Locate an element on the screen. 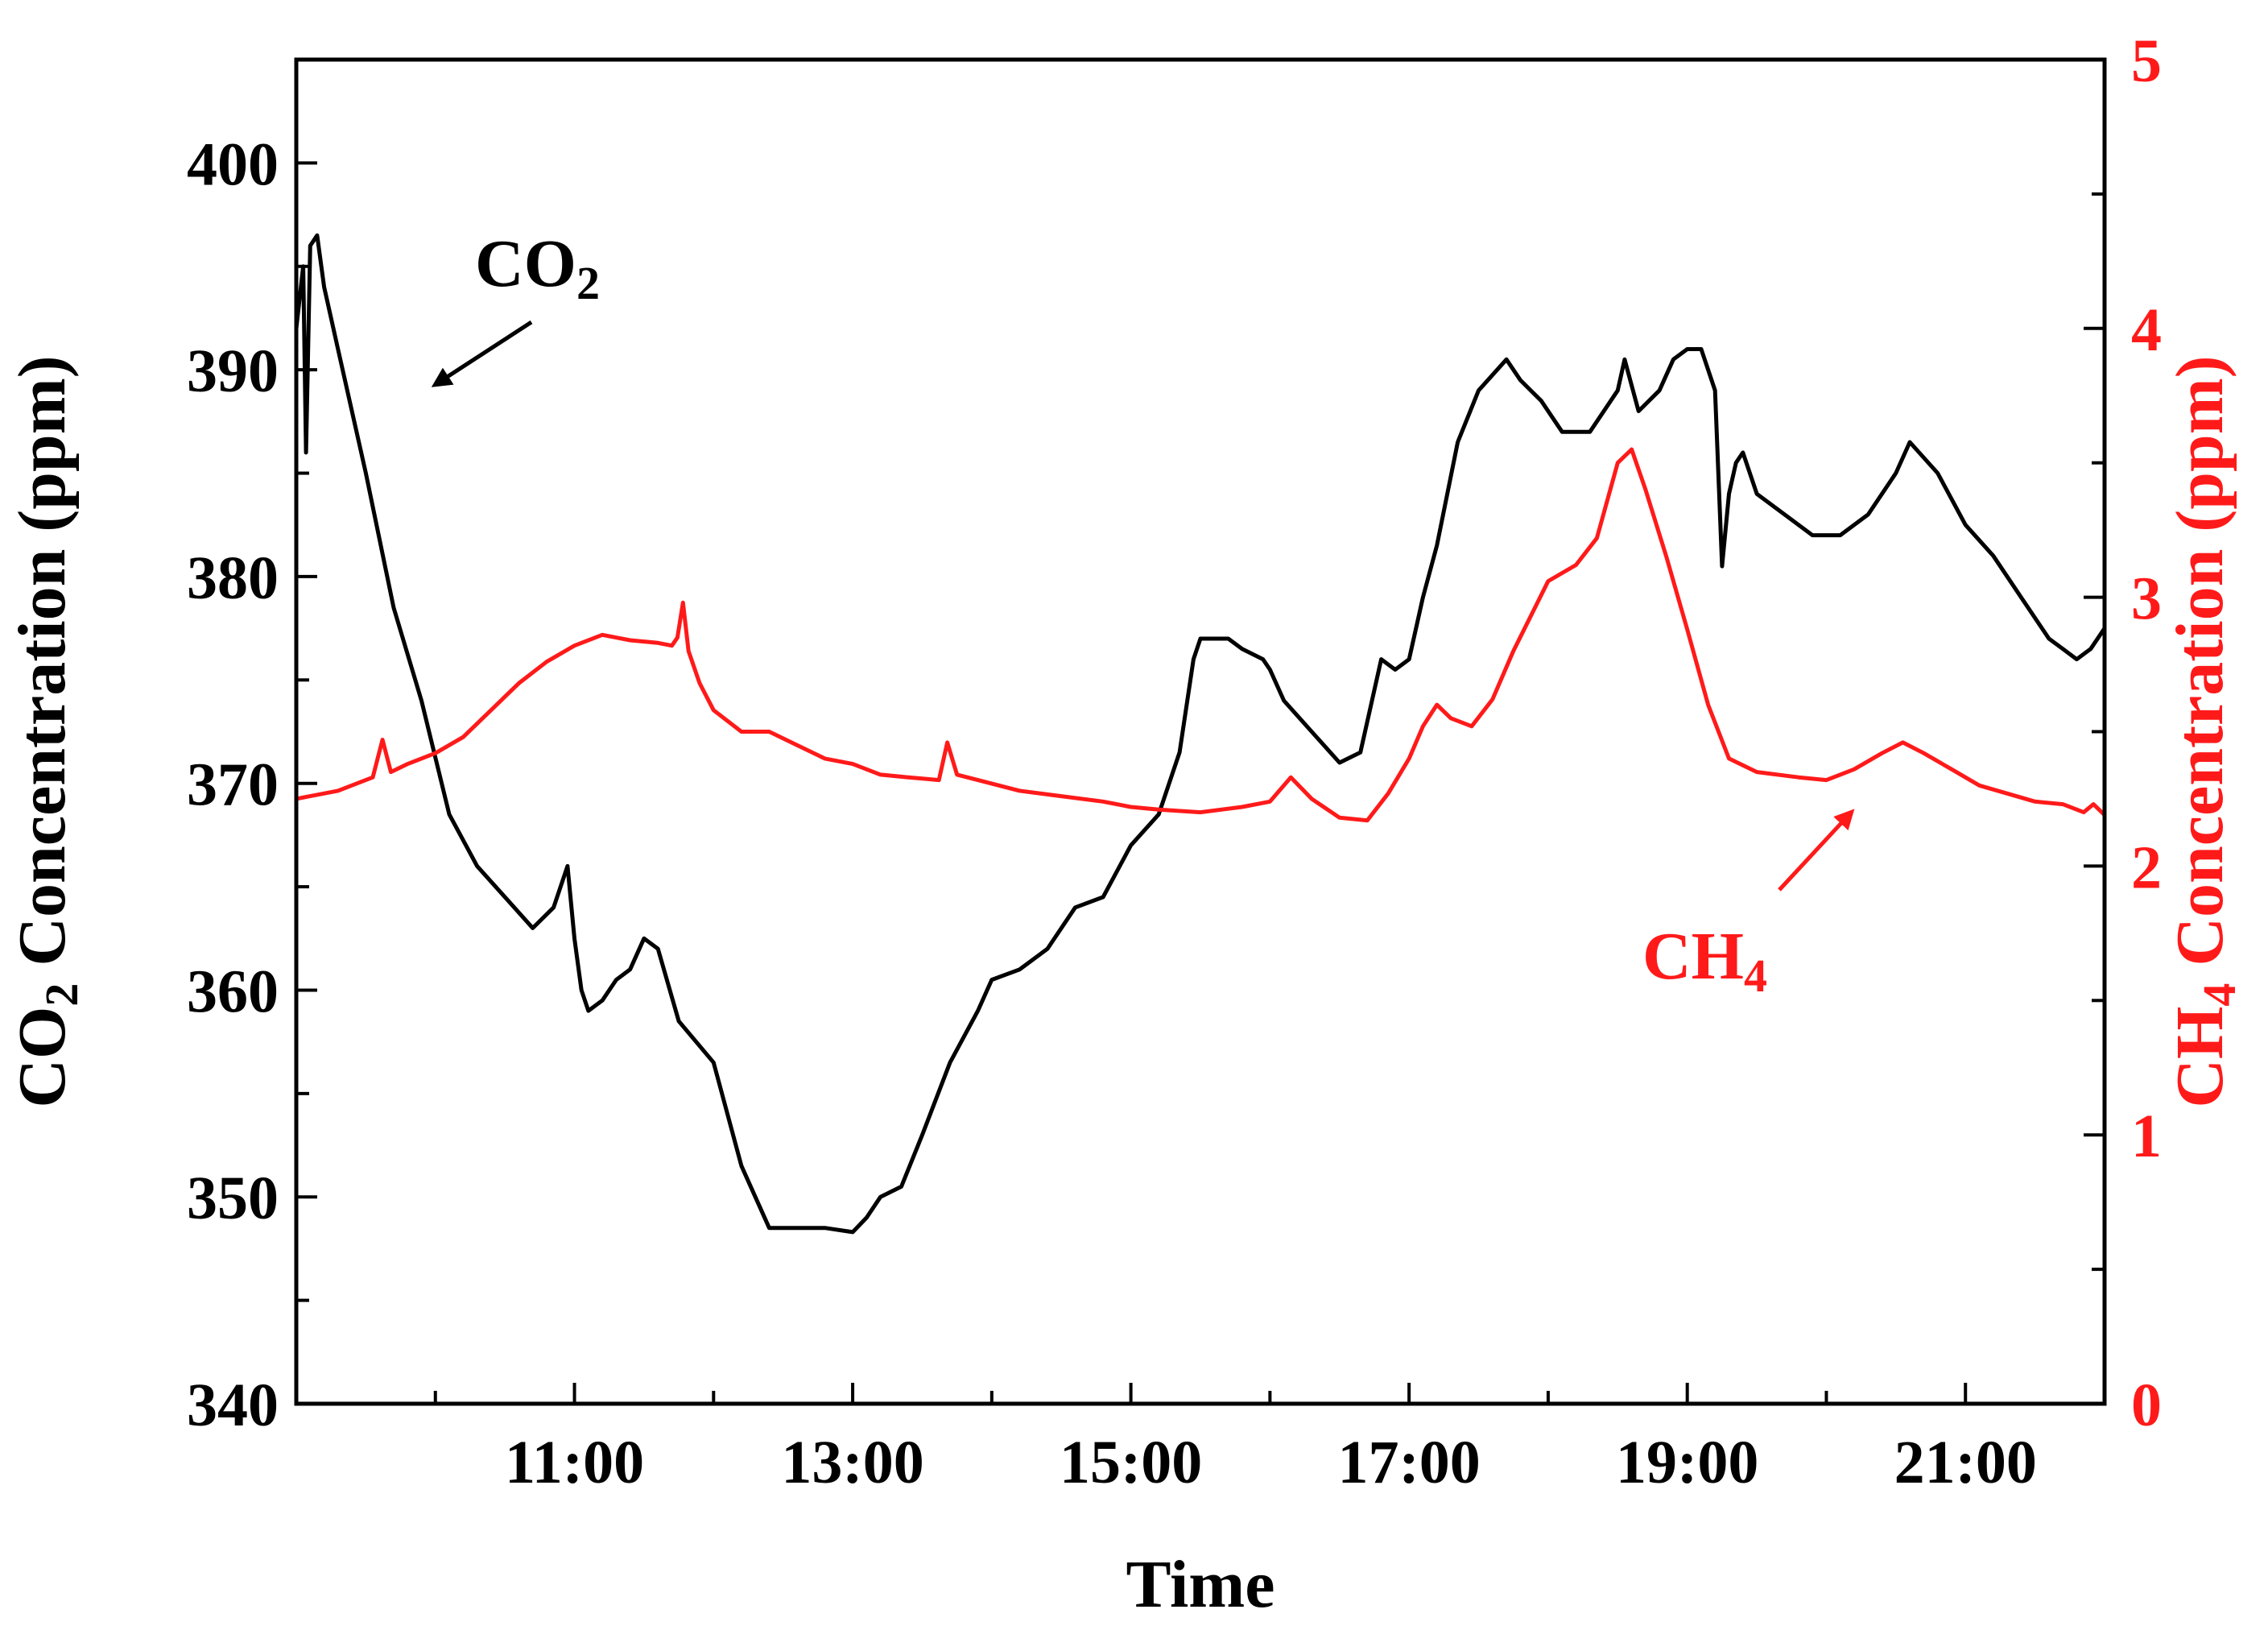 The image size is (2268, 1626). y-right-tick-label: 0 is located at coordinates (2146, 1405).